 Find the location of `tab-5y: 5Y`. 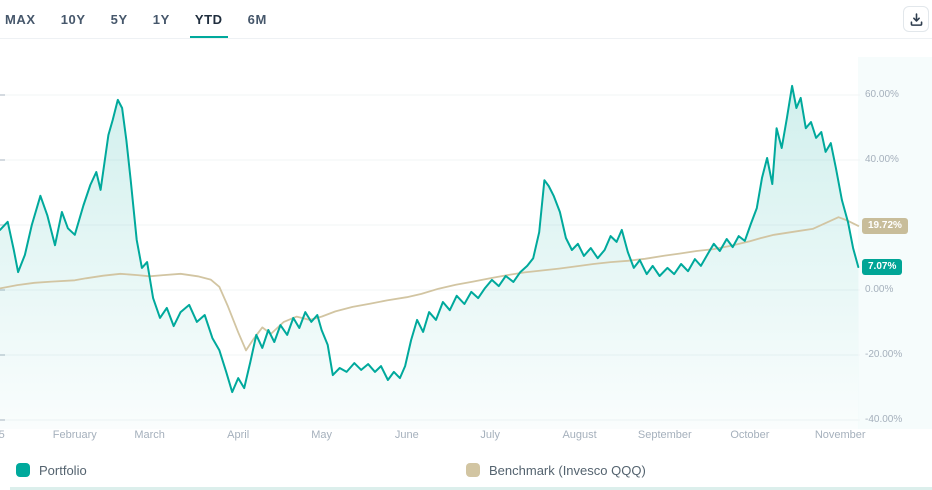

tab-5y: 5Y is located at coordinates (119, 19).